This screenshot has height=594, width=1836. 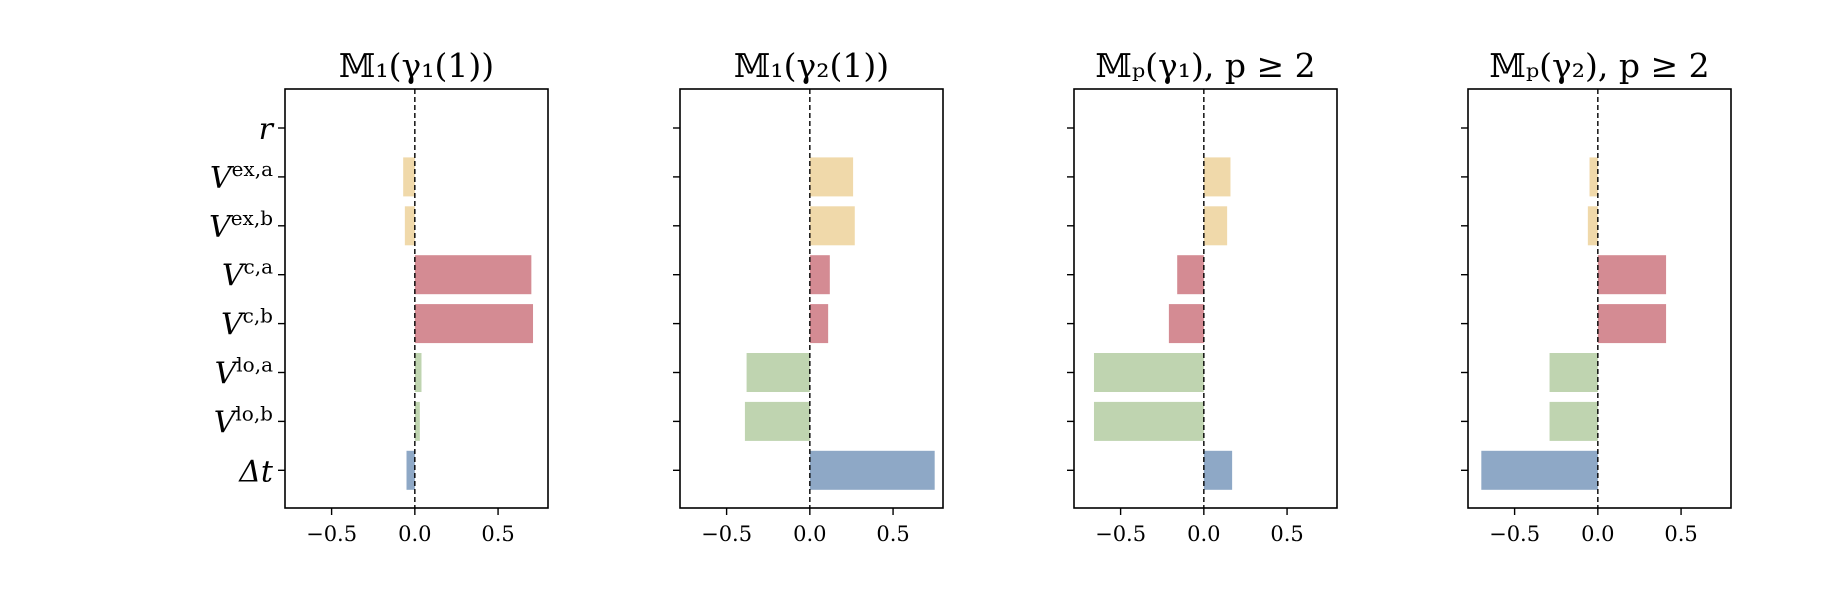 I want to click on y-tick-label: r, so click(x=267, y=129).